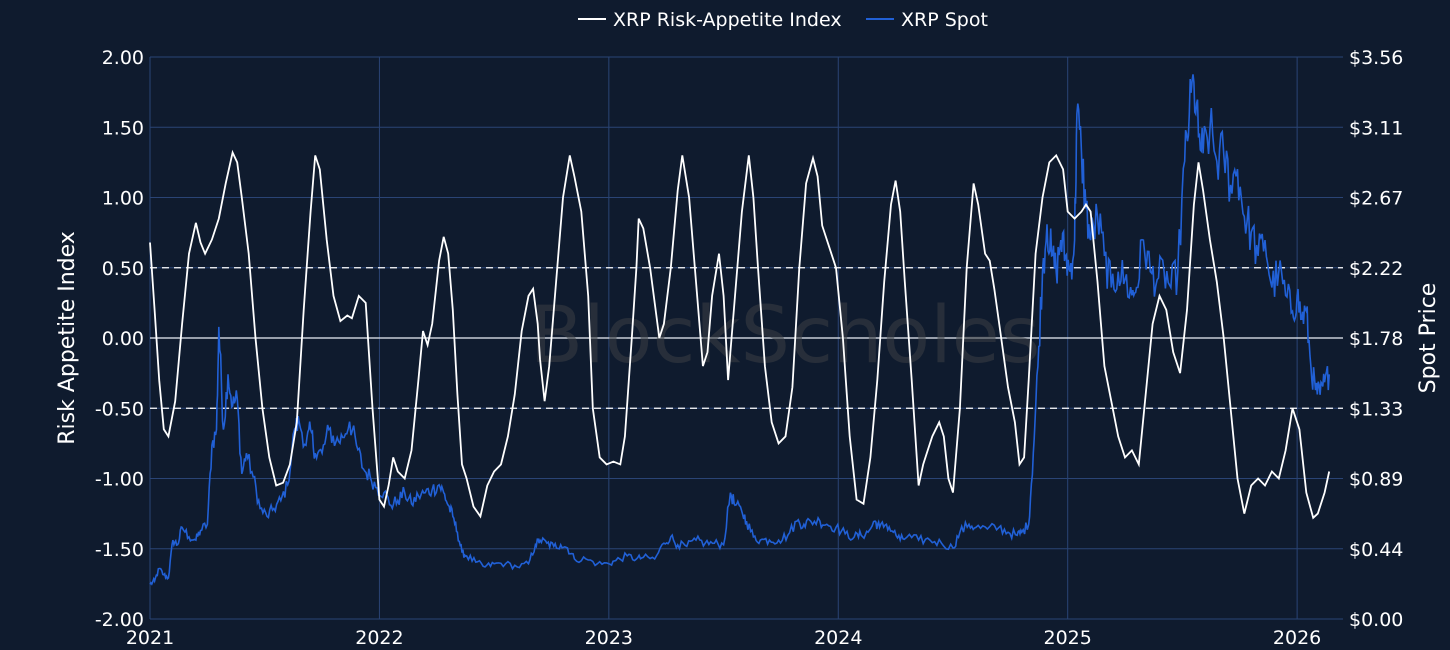  I want to click on y-left-tick-label: 0.50, so click(123, 269).